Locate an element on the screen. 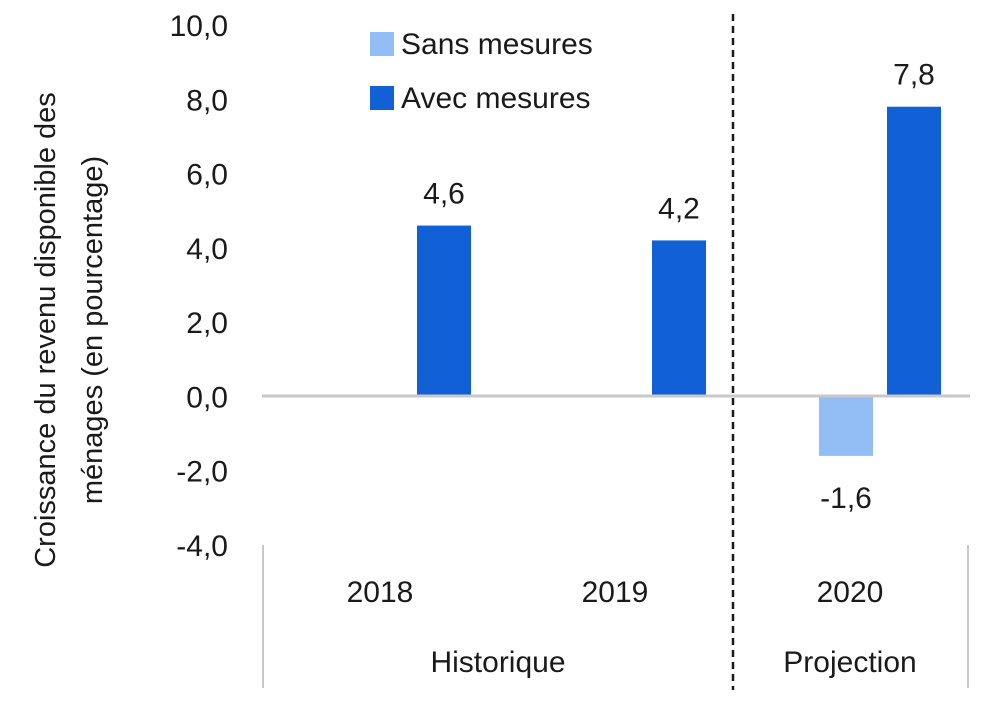 This screenshot has height=709, width=990. data-label: 7,8 is located at coordinates (914, 75).